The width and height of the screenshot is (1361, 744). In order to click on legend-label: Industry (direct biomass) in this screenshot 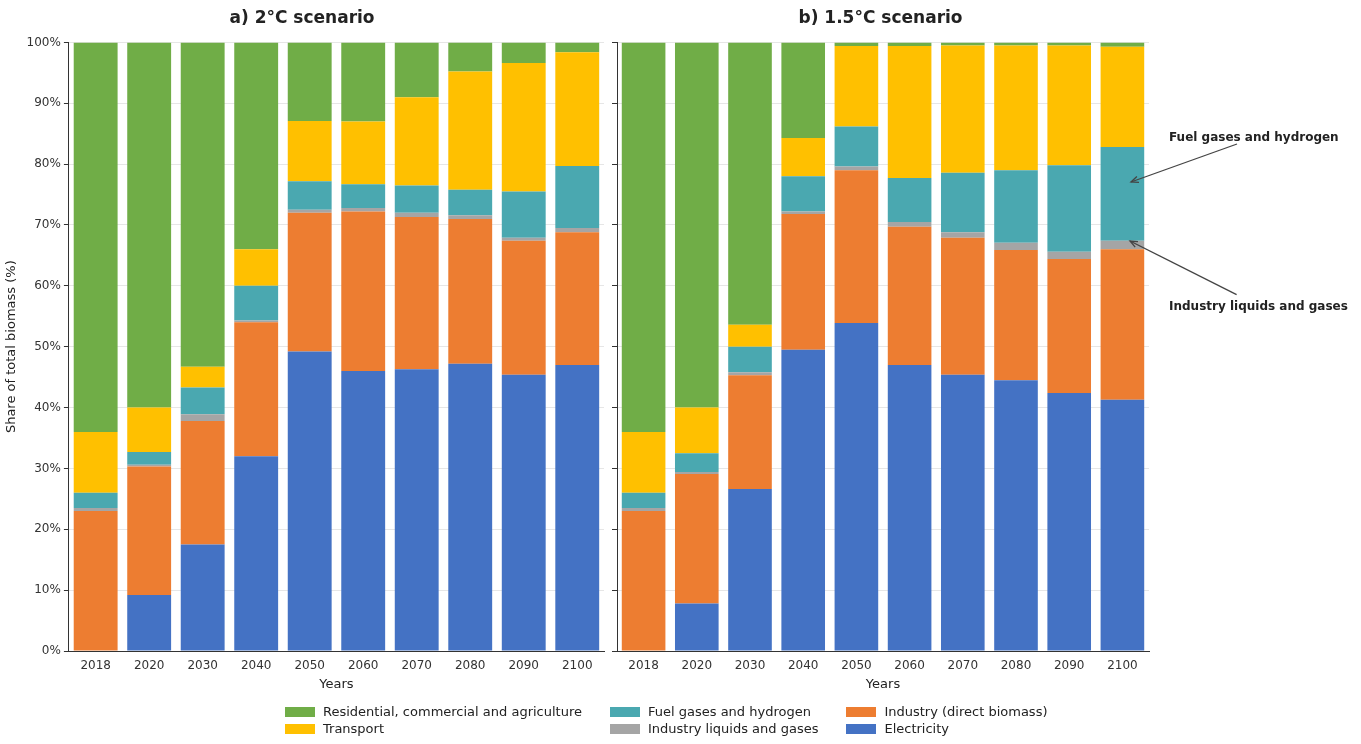, I will do `click(966, 711)`.